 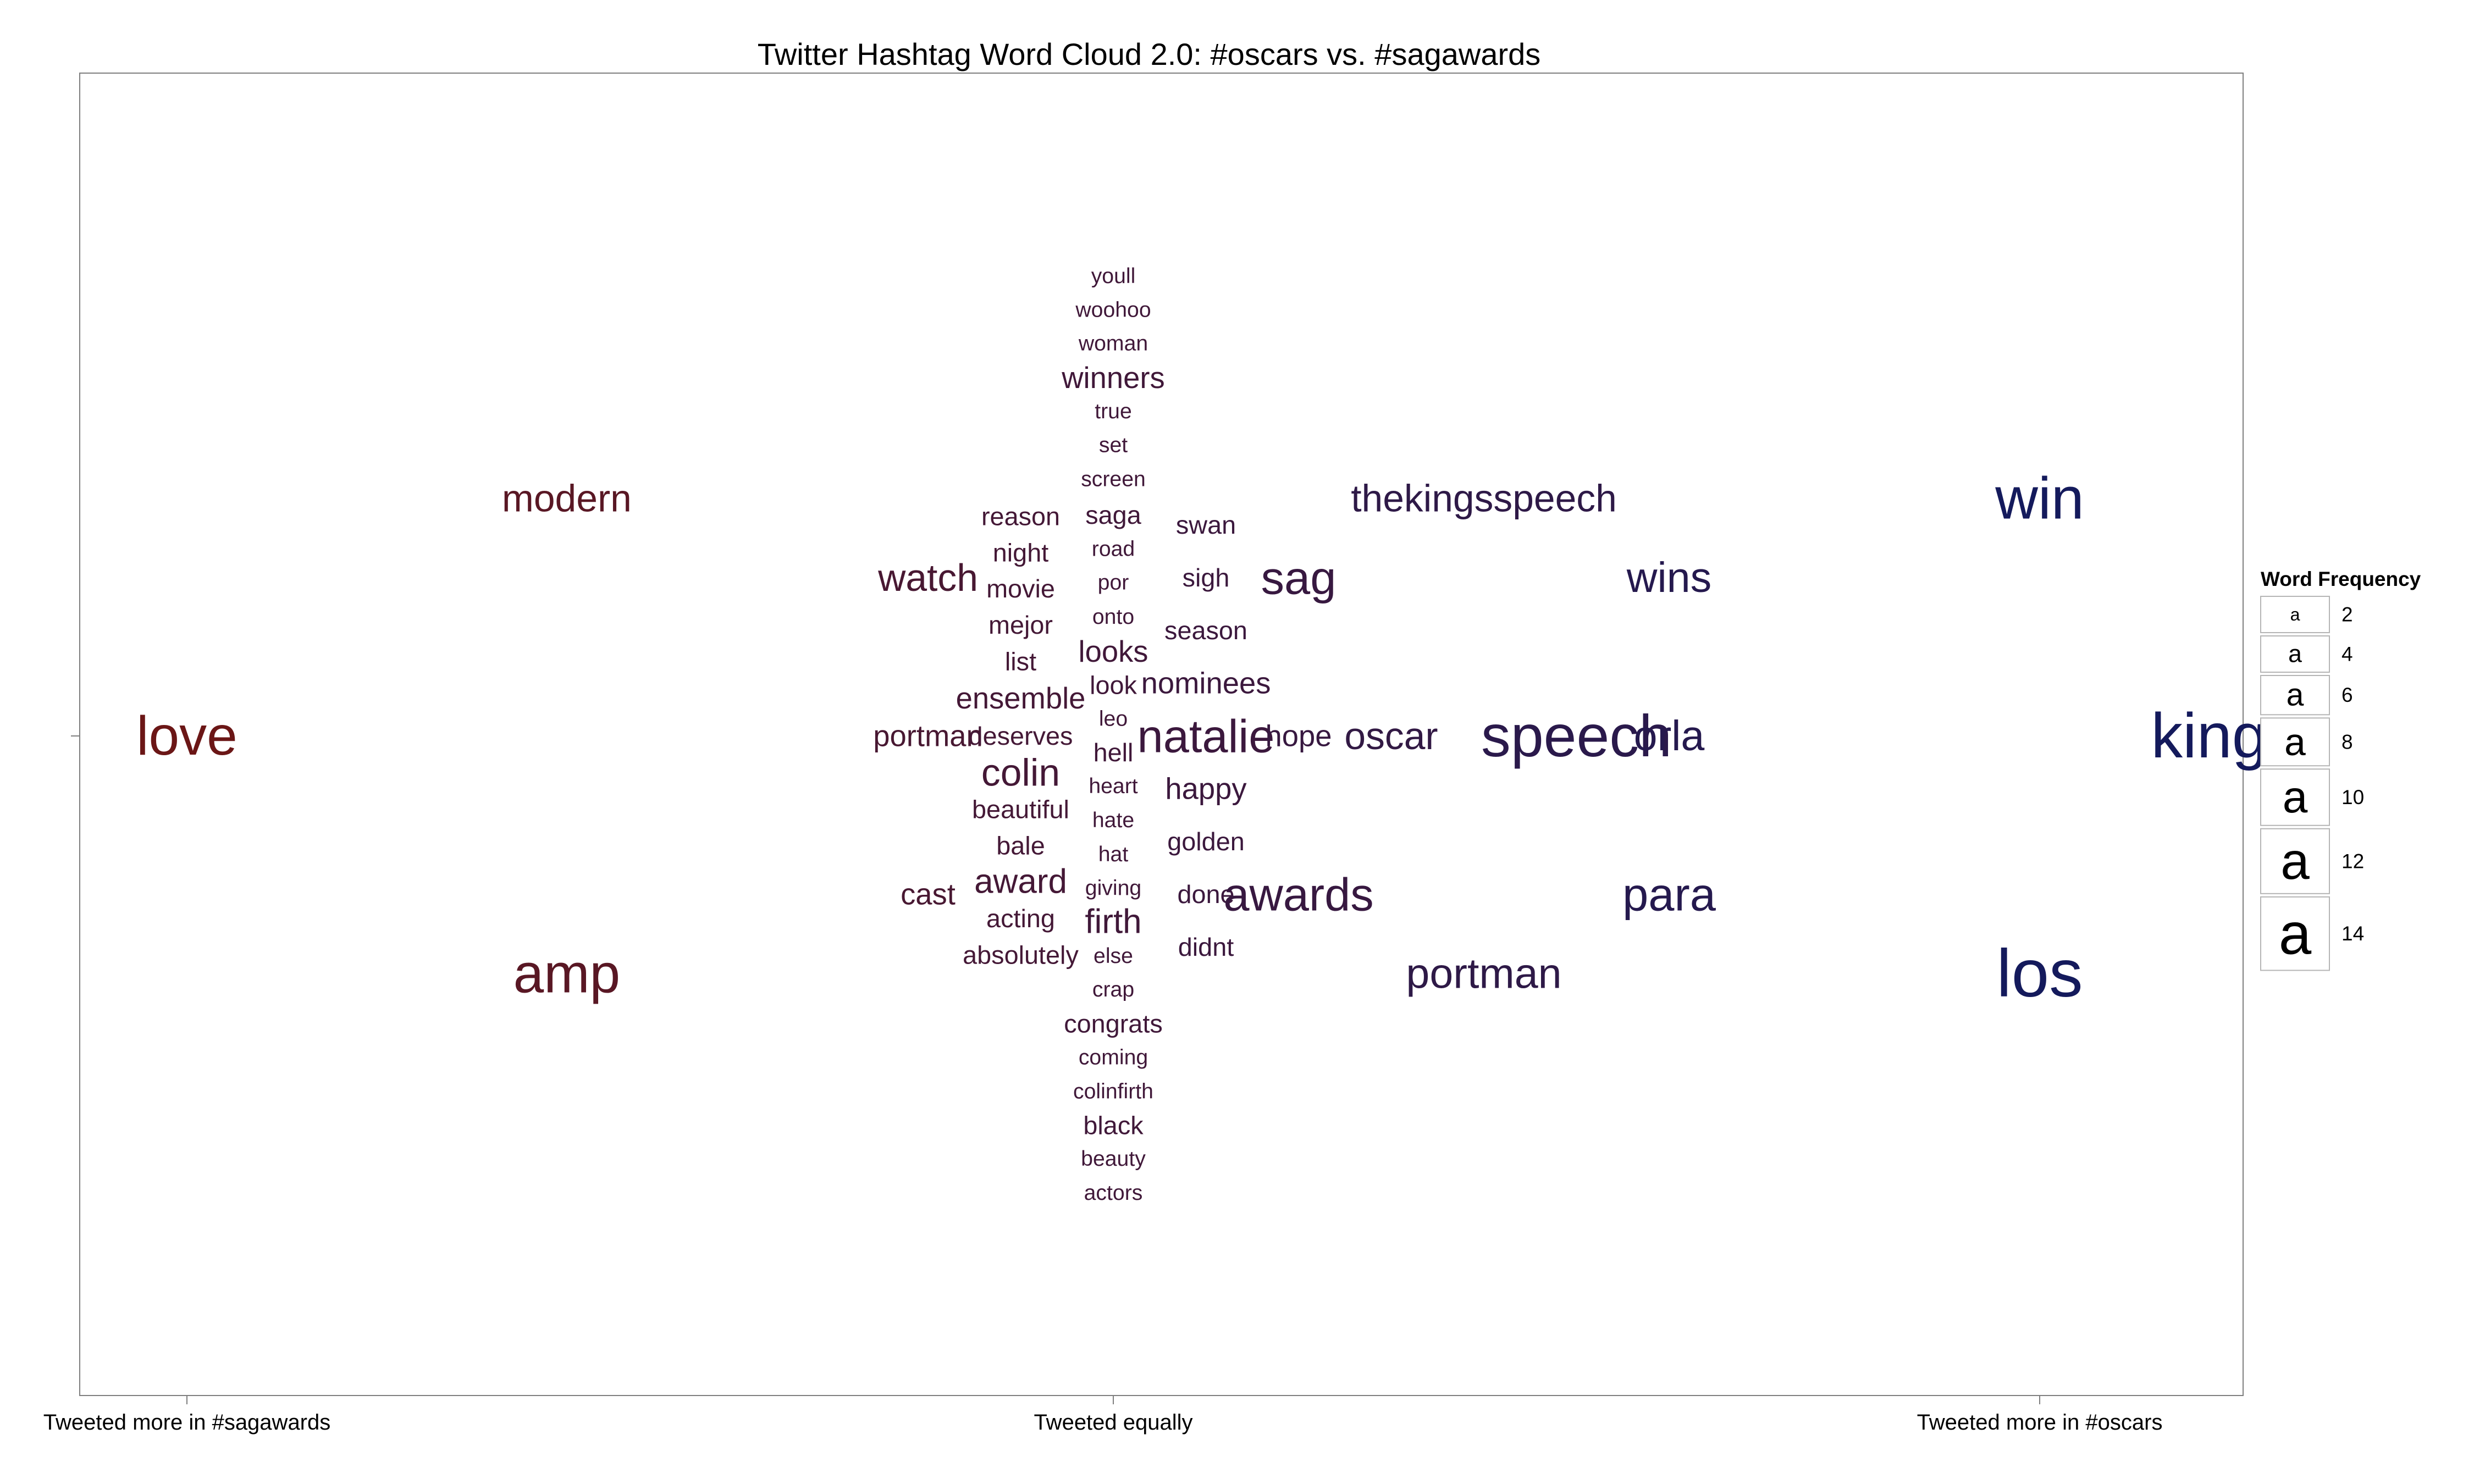 What do you see at coordinates (1206, 947) in the screenshot?
I see `word-didnt-55: didnt` at bounding box center [1206, 947].